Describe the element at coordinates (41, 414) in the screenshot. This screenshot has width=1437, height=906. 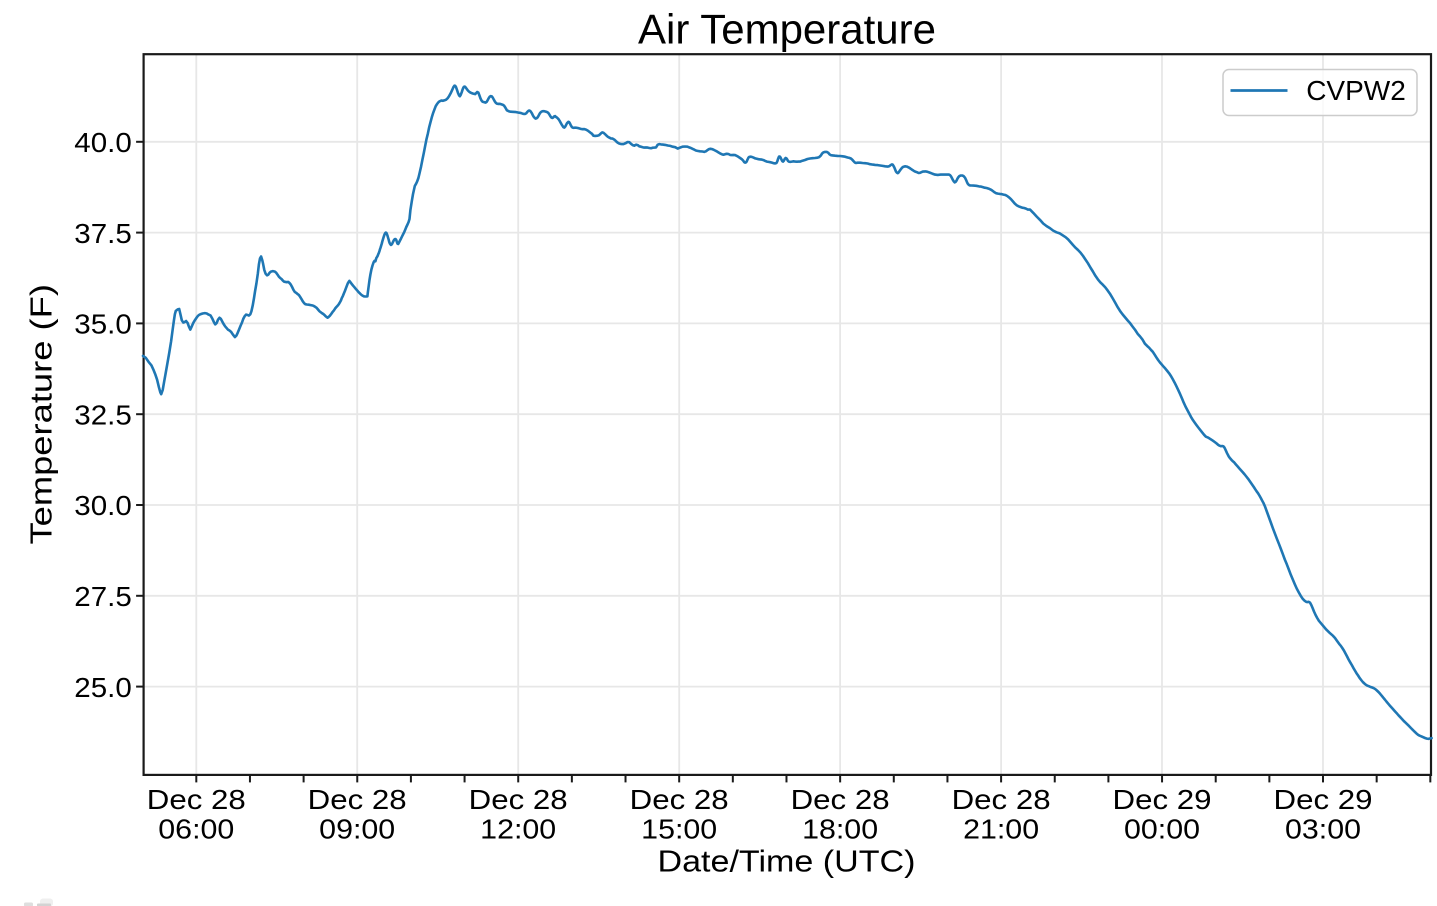
I see `svg-text: Temperature (F)` at that location.